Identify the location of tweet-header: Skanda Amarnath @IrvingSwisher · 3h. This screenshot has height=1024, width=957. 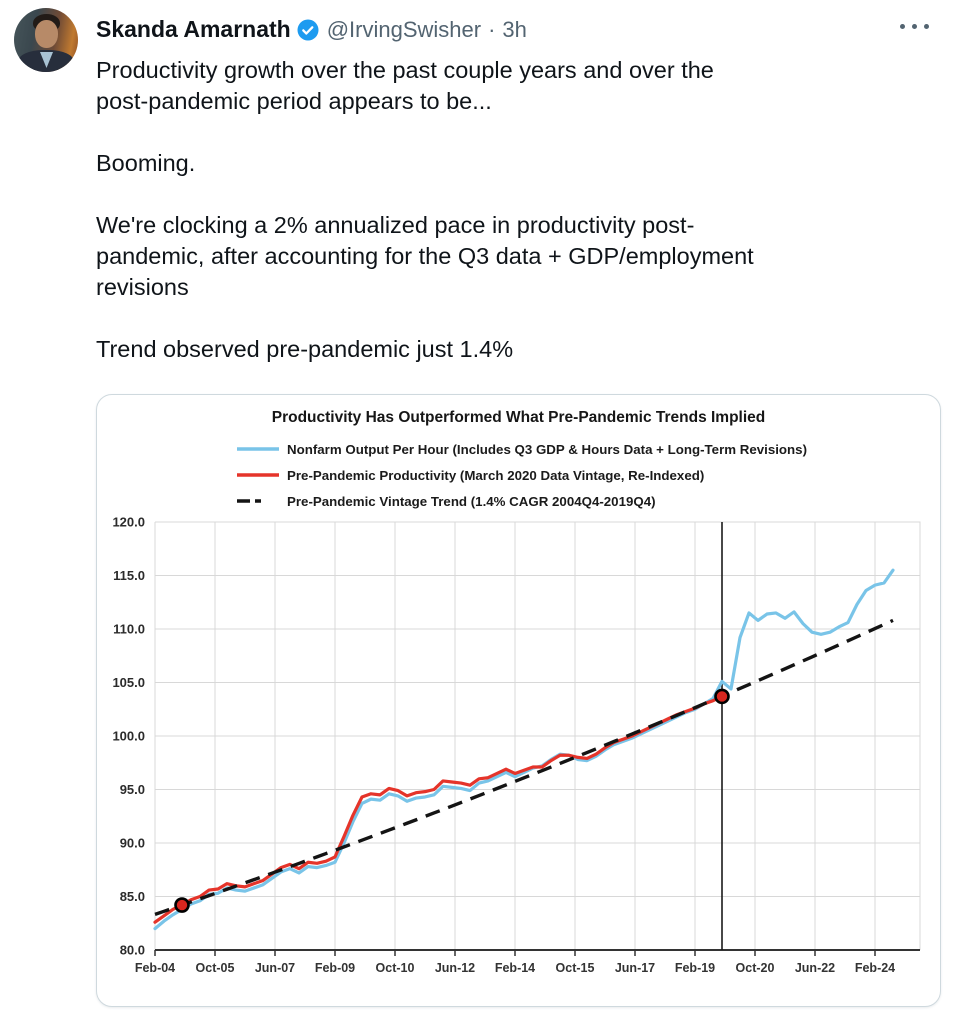
(311, 29).